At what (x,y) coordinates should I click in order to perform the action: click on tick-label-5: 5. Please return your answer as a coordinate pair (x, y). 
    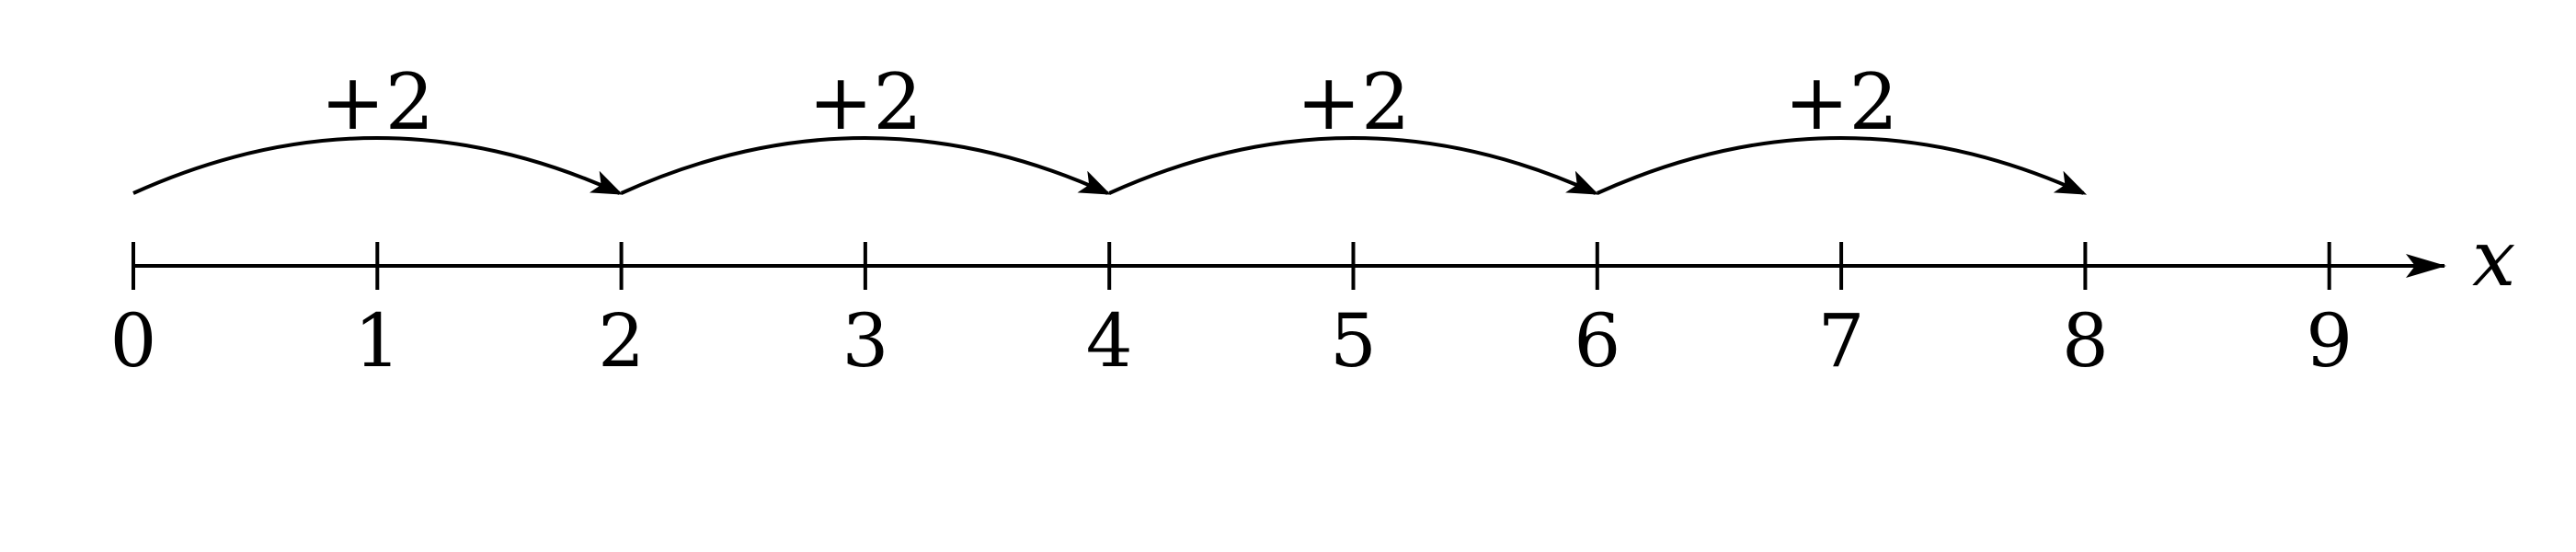
    Looking at the image, I should click on (1353, 341).